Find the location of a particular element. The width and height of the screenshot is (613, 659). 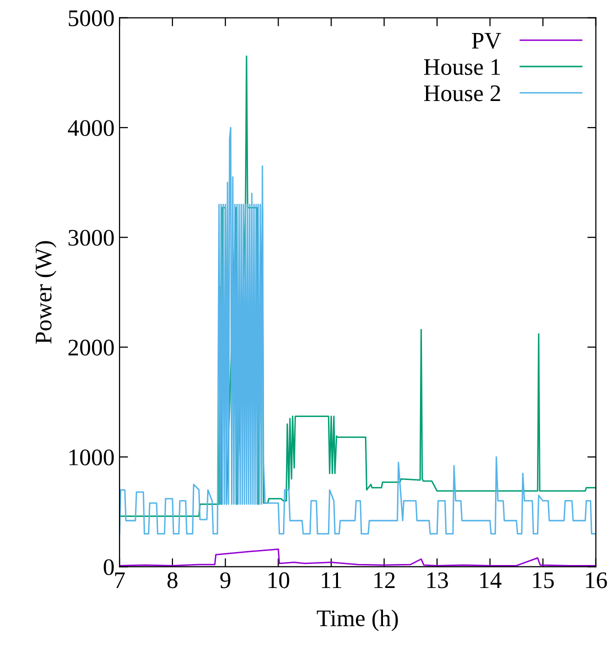

x-tick-label: 14 is located at coordinates (491, 580).